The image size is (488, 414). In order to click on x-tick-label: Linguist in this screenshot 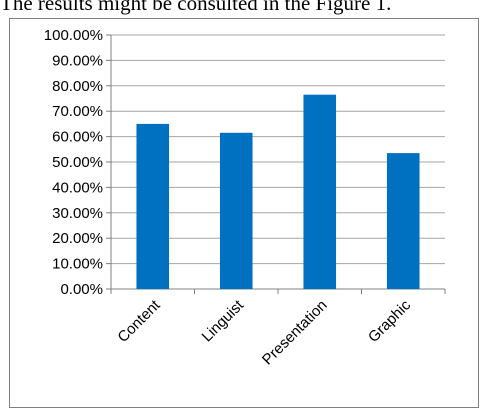, I will do `click(222, 320)`.